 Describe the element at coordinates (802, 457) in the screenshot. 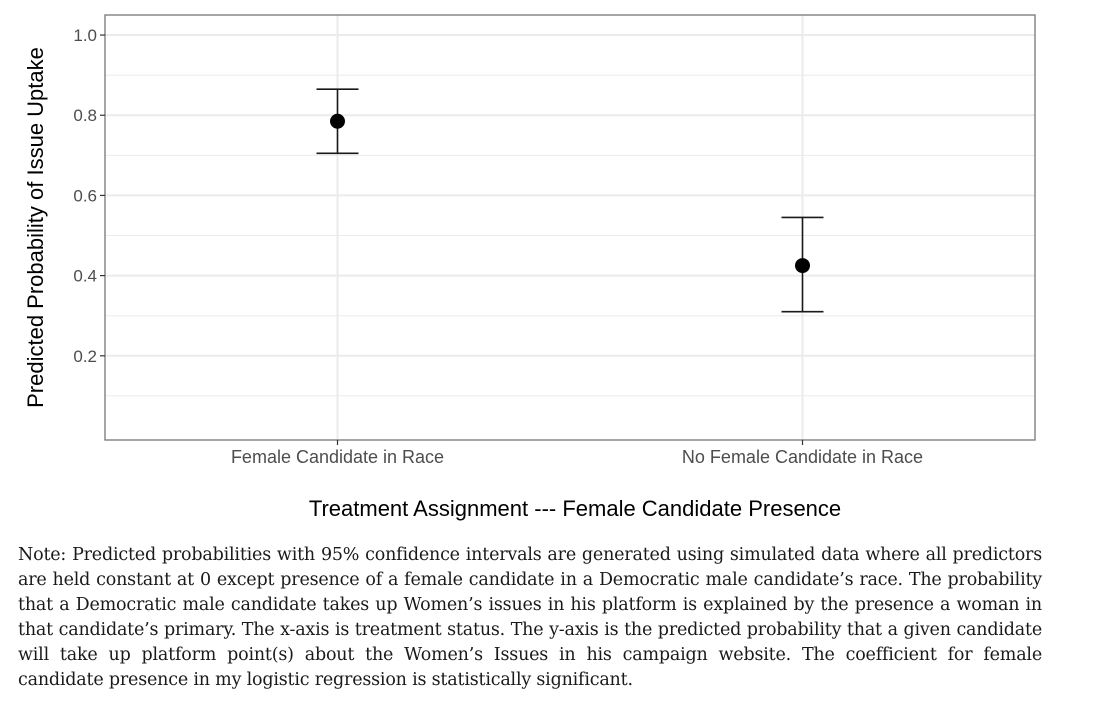

I see `x-tick-label: No Female Candidate in Race` at that location.